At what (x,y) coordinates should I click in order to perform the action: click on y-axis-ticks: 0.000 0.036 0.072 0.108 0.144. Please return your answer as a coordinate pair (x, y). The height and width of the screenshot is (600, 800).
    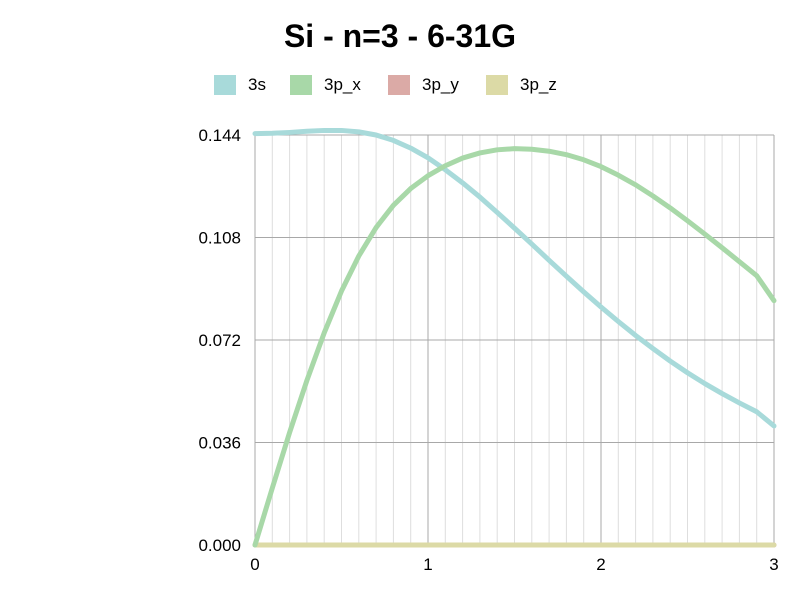
    Looking at the image, I should click on (219, 340).